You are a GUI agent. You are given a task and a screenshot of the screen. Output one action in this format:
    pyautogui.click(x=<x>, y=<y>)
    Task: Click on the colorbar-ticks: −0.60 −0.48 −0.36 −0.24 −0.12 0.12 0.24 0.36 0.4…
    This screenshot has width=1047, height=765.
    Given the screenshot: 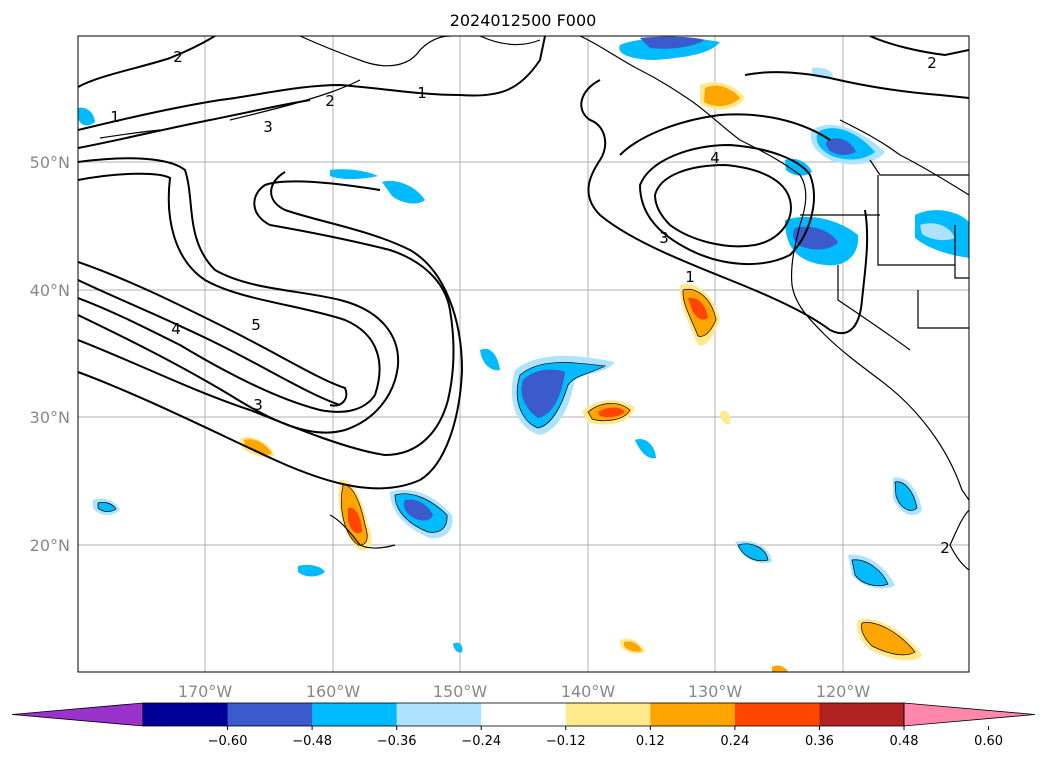 What is the action you would take?
    pyautogui.click(x=605, y=737)
    